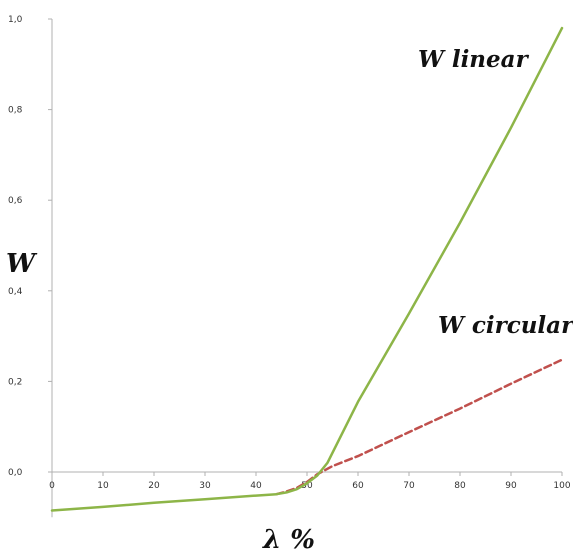 The width and height of the screenshot is (573, 557). What do you see at coordinates (15, 201) in the screenshot?
I see `y-tick-label: 0,6` at bounding box center [15, 201].